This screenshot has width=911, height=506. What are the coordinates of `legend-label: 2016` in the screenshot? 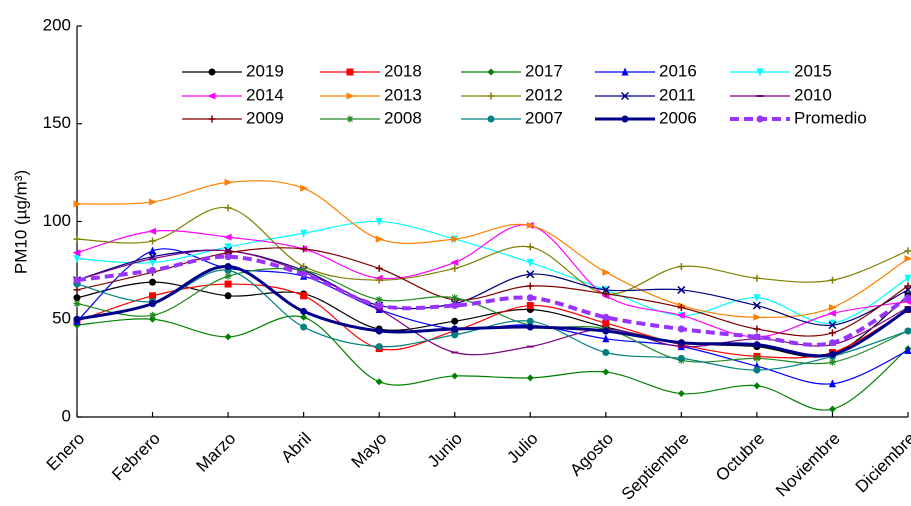 It's located at (678, 70).